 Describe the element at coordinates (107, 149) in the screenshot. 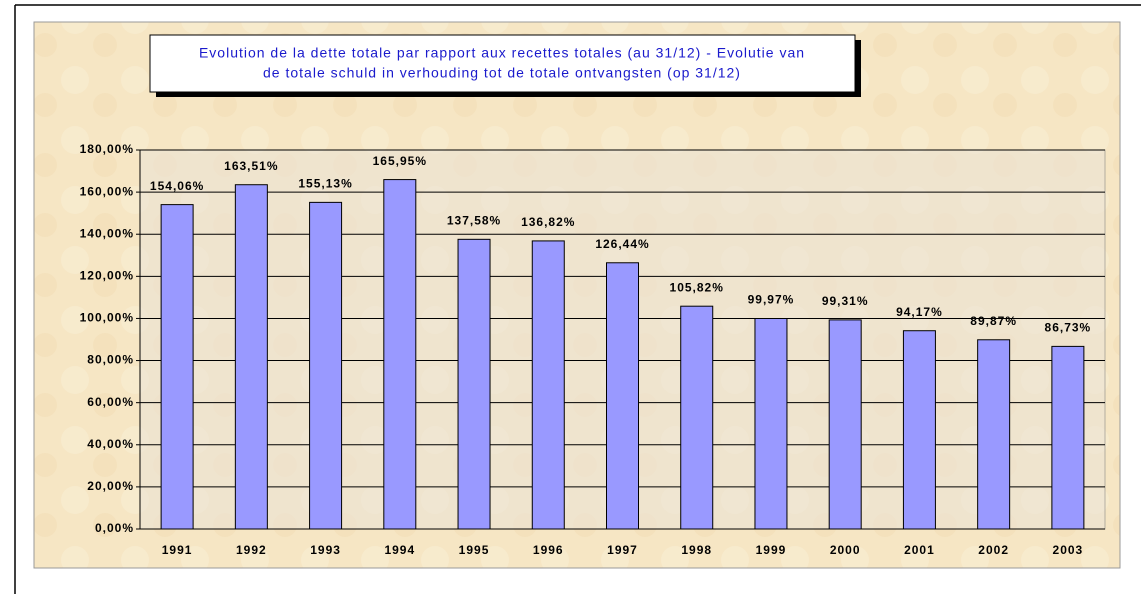

I see `y-tick-label: 180,00%` at that location.